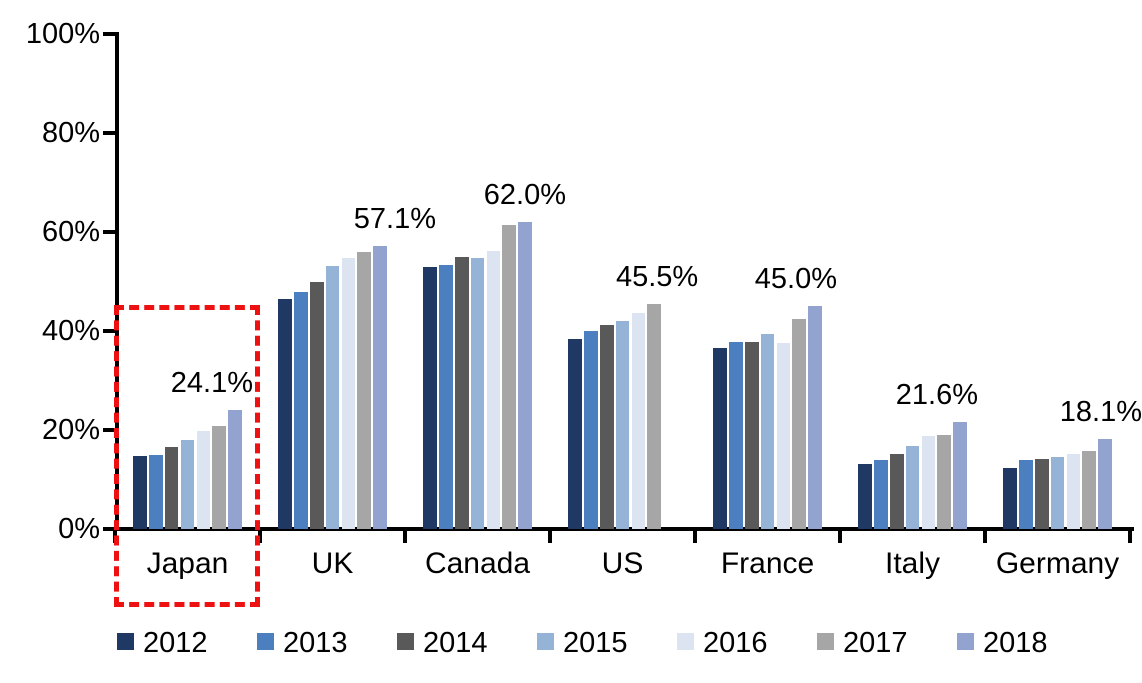 This screenshot has height=683, width=1142. What do you see at coordinates (607, 426) in the screenshot?
I see `bar-us-2014` at bounding box center [607, 426].